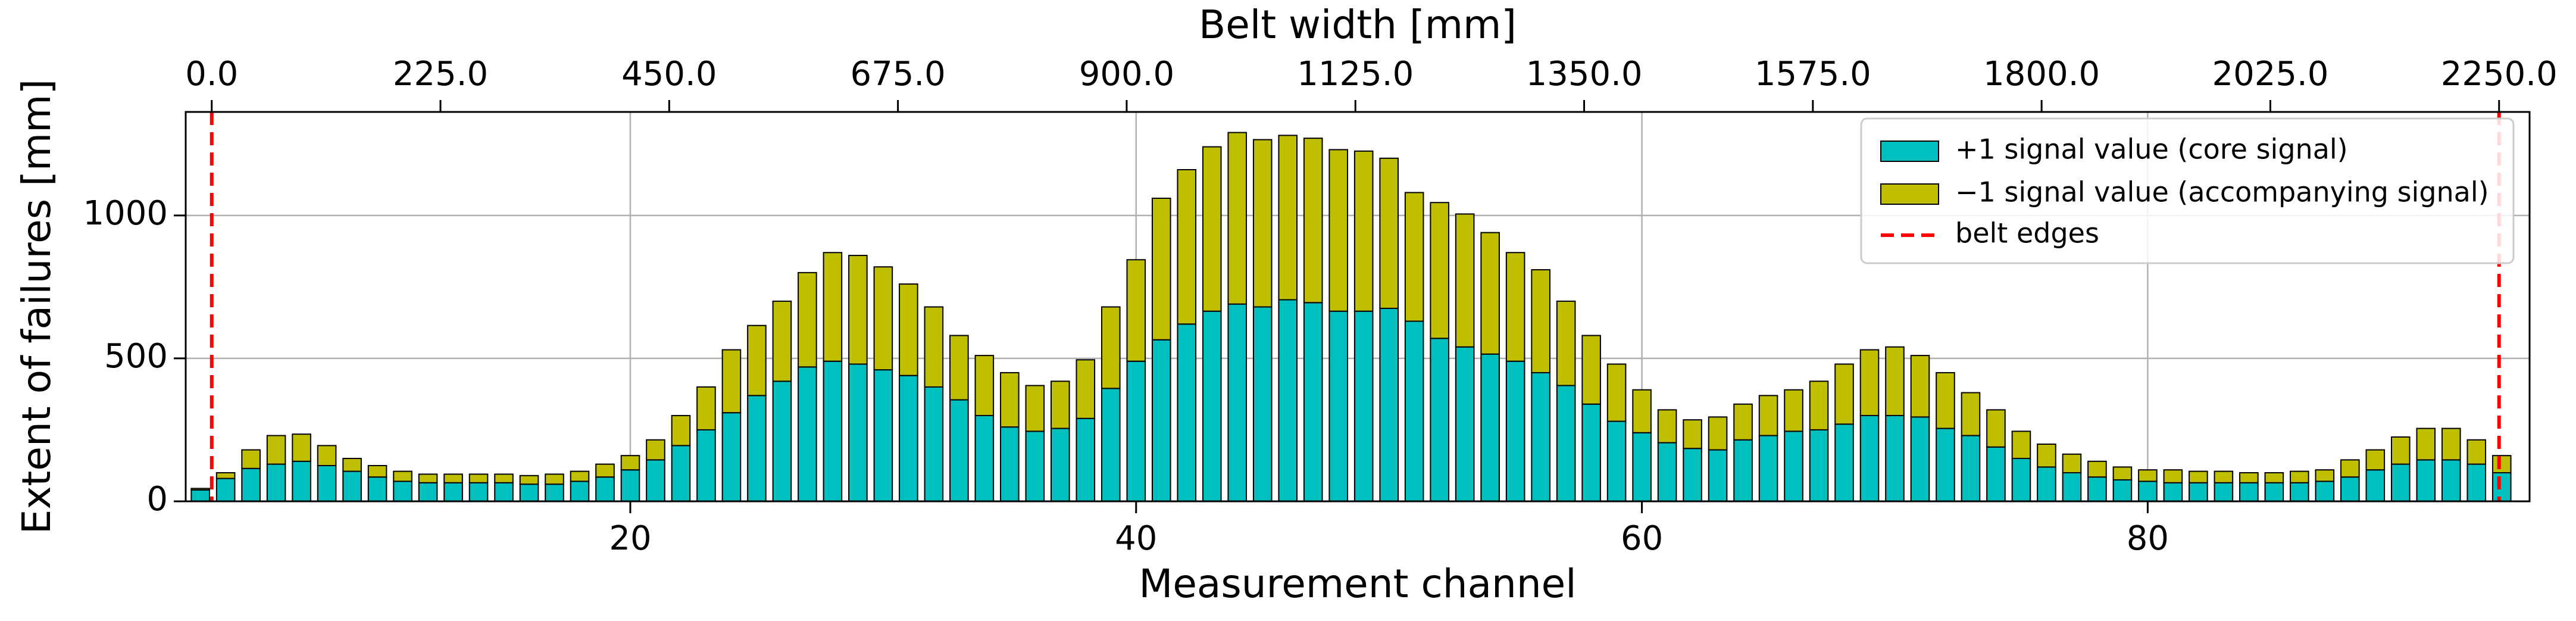  Describe the element at coordinates (136, 356) in the screenshot. I see `y-tick-label: 500` at that location.